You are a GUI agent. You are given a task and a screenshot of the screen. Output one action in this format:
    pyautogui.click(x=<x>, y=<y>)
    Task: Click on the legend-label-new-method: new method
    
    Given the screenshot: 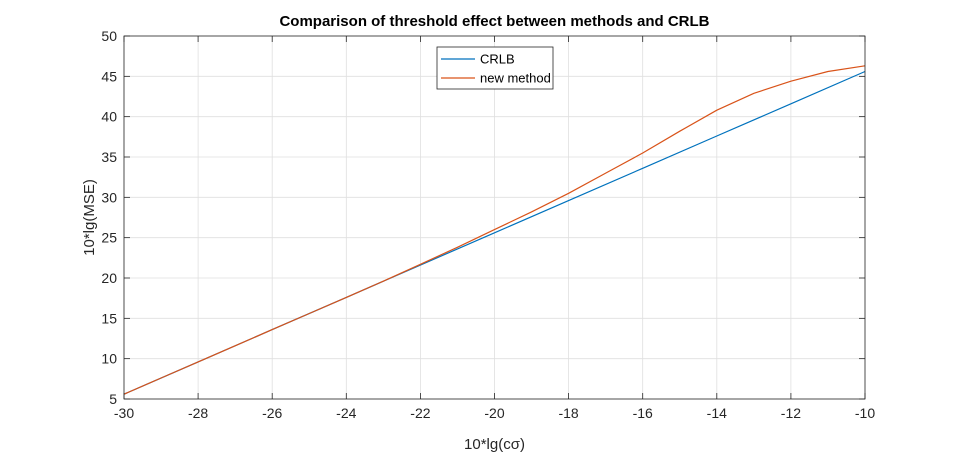 What is the action you would take?
    pyautogui.click(x=515, y=78)
    